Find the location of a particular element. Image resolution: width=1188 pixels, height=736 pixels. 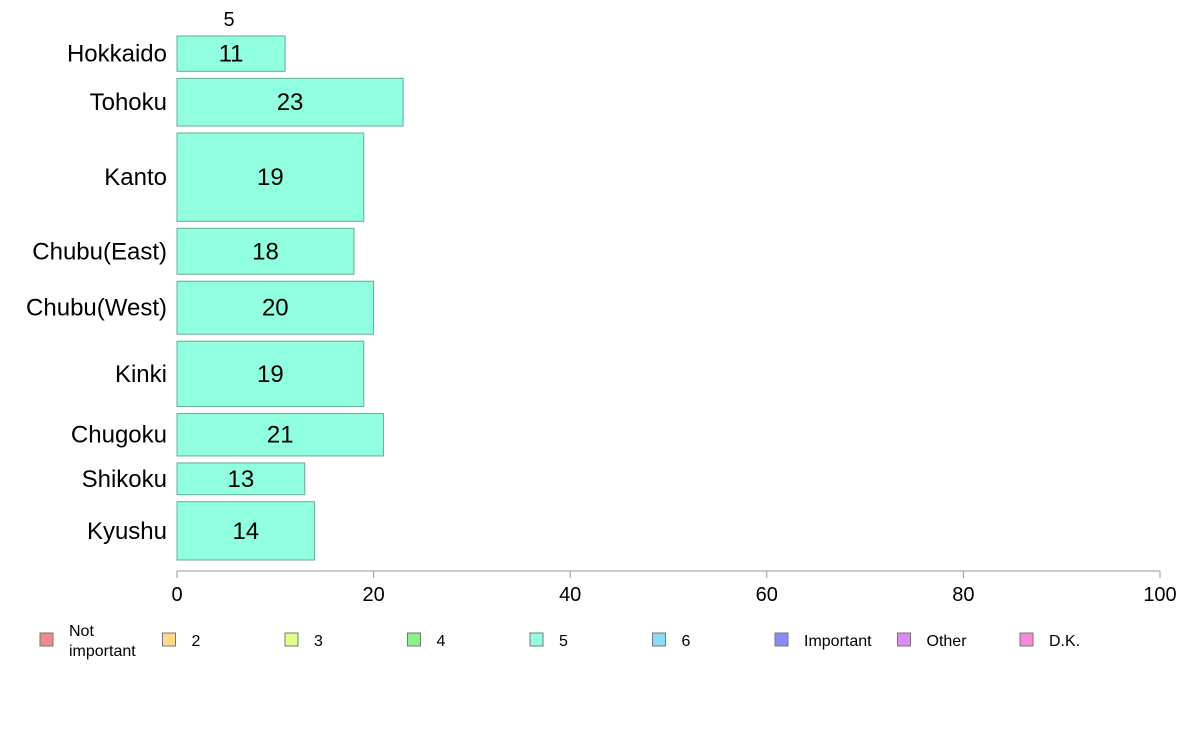

data-label: 23 is located at coordinates (290, 102).